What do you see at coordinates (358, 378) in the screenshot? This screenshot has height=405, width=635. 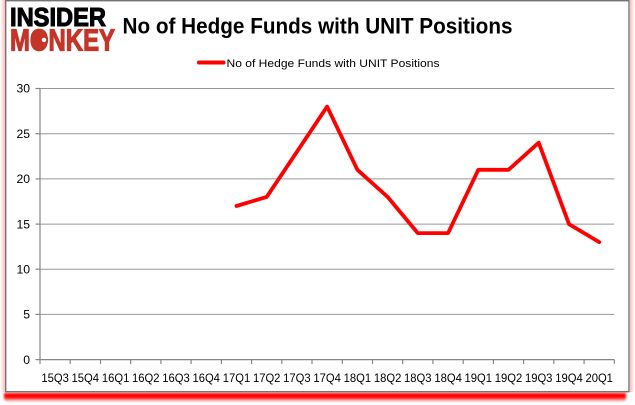 I see `svg-text: 18Q1` at bounding box center [358, 378].